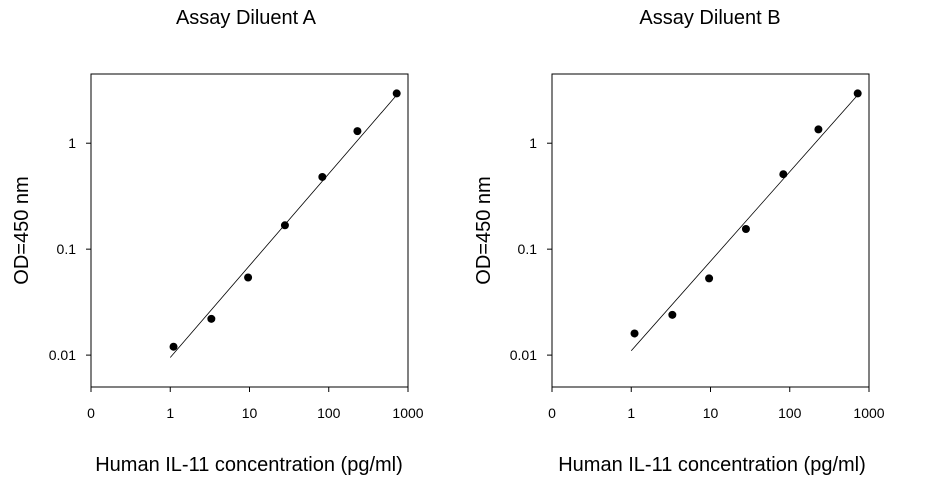 Image resolution: width=926 pixels, height=480 pixels. I want to click on chart-title: Assay Diluent A, so click(246, 18).